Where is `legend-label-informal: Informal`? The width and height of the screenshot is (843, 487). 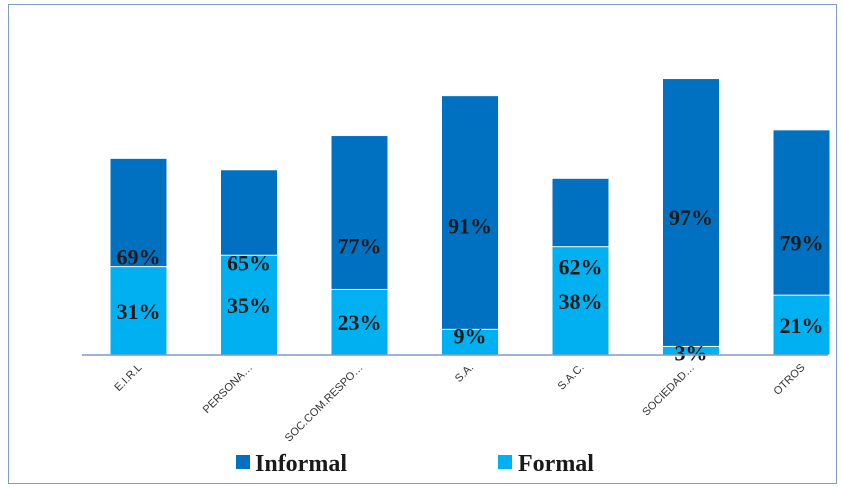 legend-label-informal: Informal is located at coordinates (301, 464).